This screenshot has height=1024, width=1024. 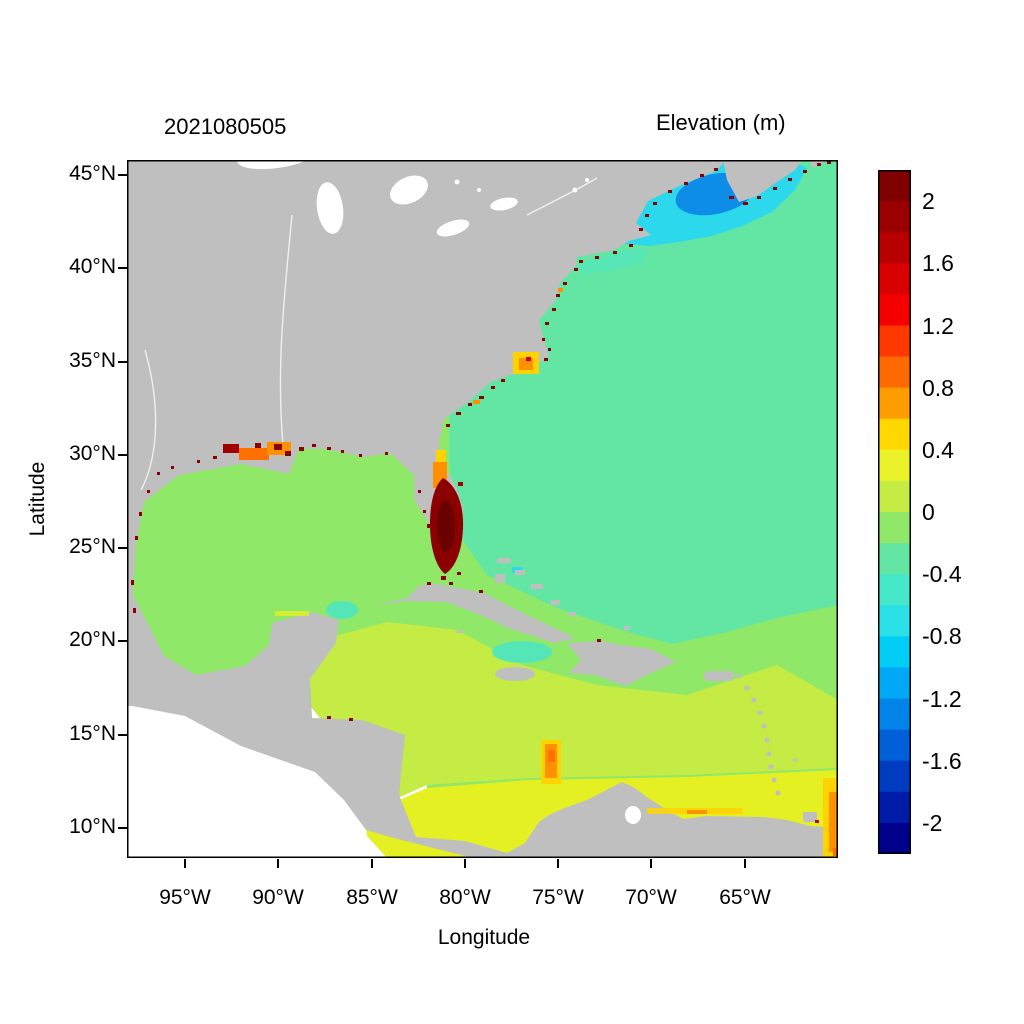 What do you see at coordinates (92, 546) in the screenshot?
I see `y-tick-label: 25°N` at bounding box center [92, 546].